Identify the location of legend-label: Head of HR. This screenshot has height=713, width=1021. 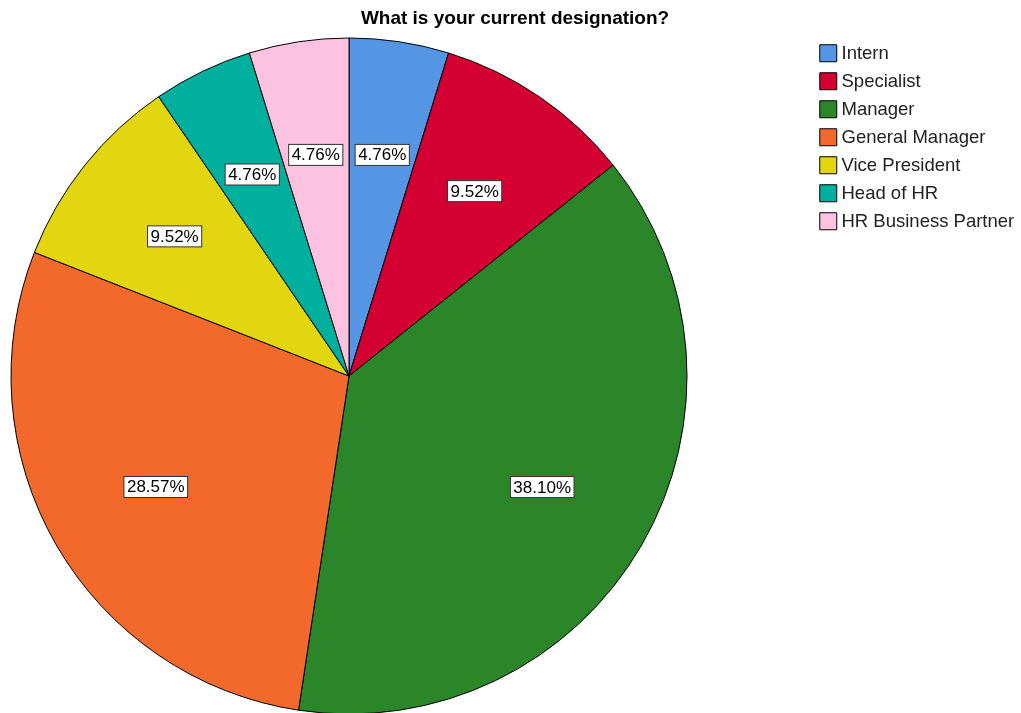
(890, 193).